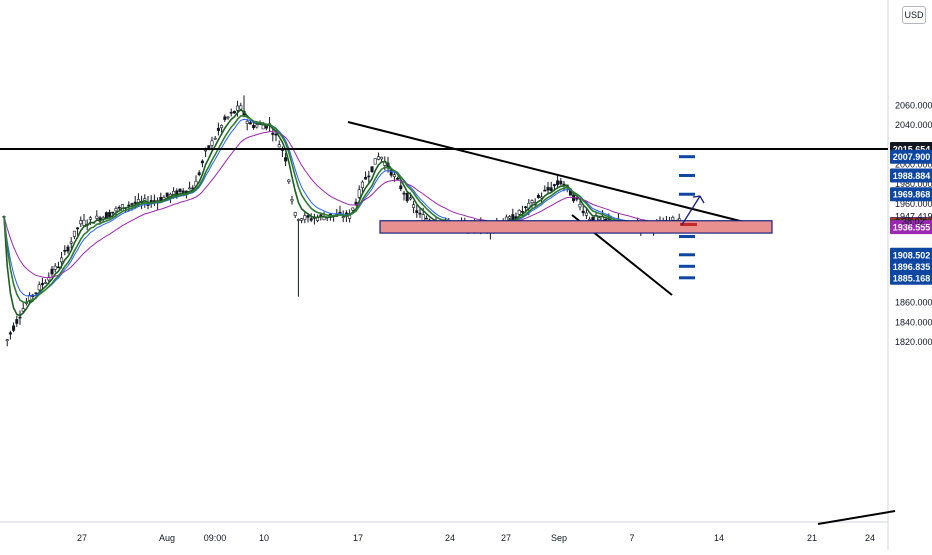  What do you see at coordinates (912, 228) in the screenshot?
I see `price-badge-label: 1936.555` at bounding box center [912, 228].